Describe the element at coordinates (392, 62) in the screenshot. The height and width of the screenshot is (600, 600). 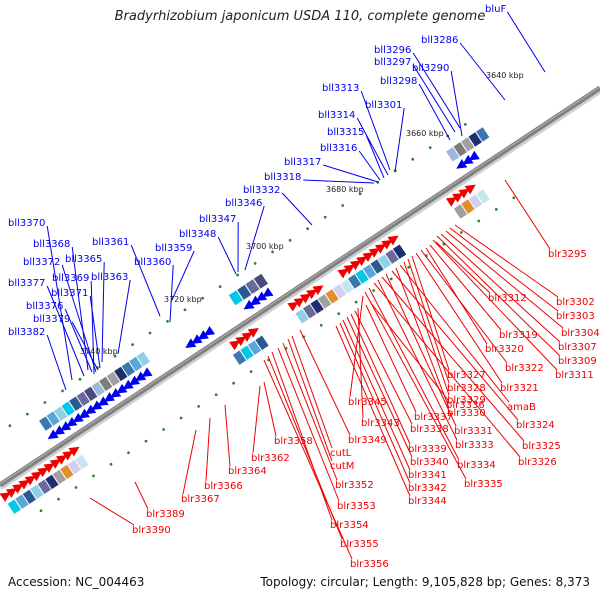
I see `reverse-gene-label: bll3297` at that location.